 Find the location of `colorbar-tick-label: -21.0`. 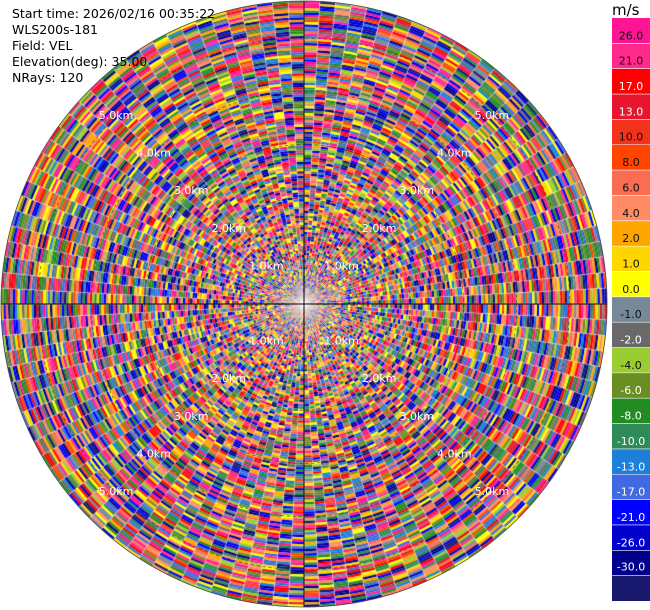

colorbar-tick-label: -21.0 is located at coordinates (631, 517).